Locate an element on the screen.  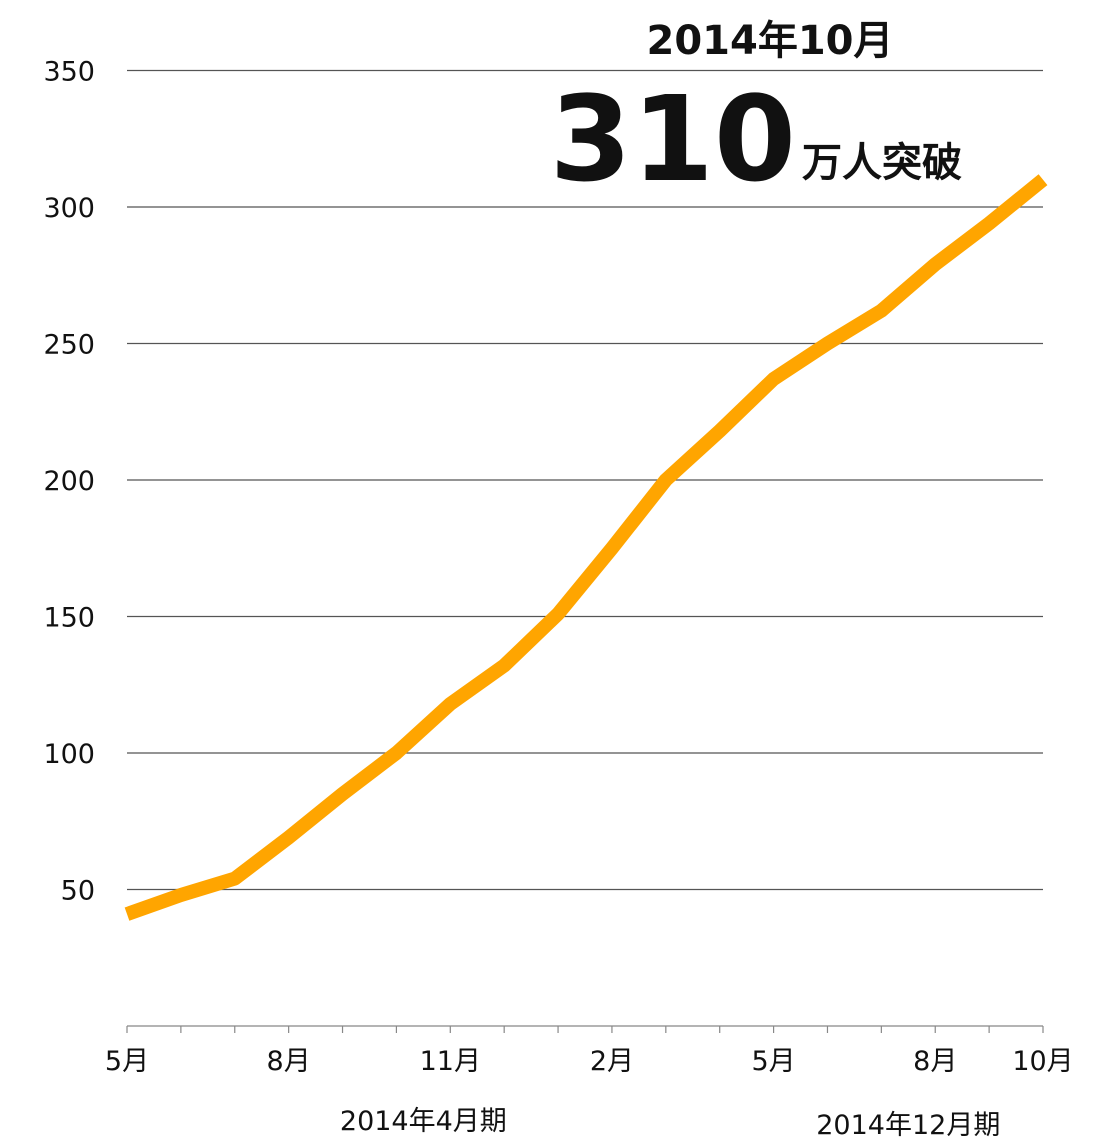
headline: 2014年10月 310 万人突破 is located at coordinates (756, 113).